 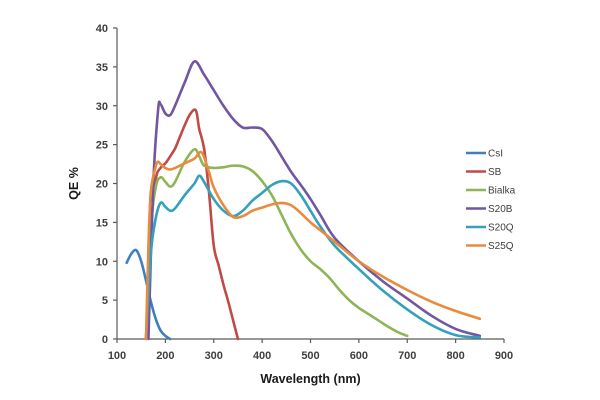 What do you see at coordinates (455, 356) in the screenshot?
I see `x-tick-label: 800` at bounding box center [455, 356].